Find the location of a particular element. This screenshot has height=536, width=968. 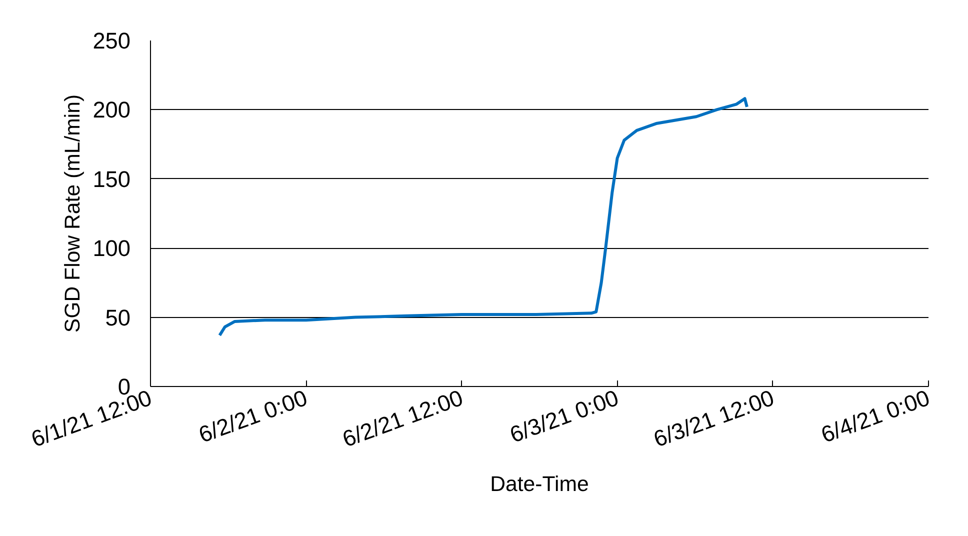

y-tick-label: 50 is located at coordinates (117, 317).